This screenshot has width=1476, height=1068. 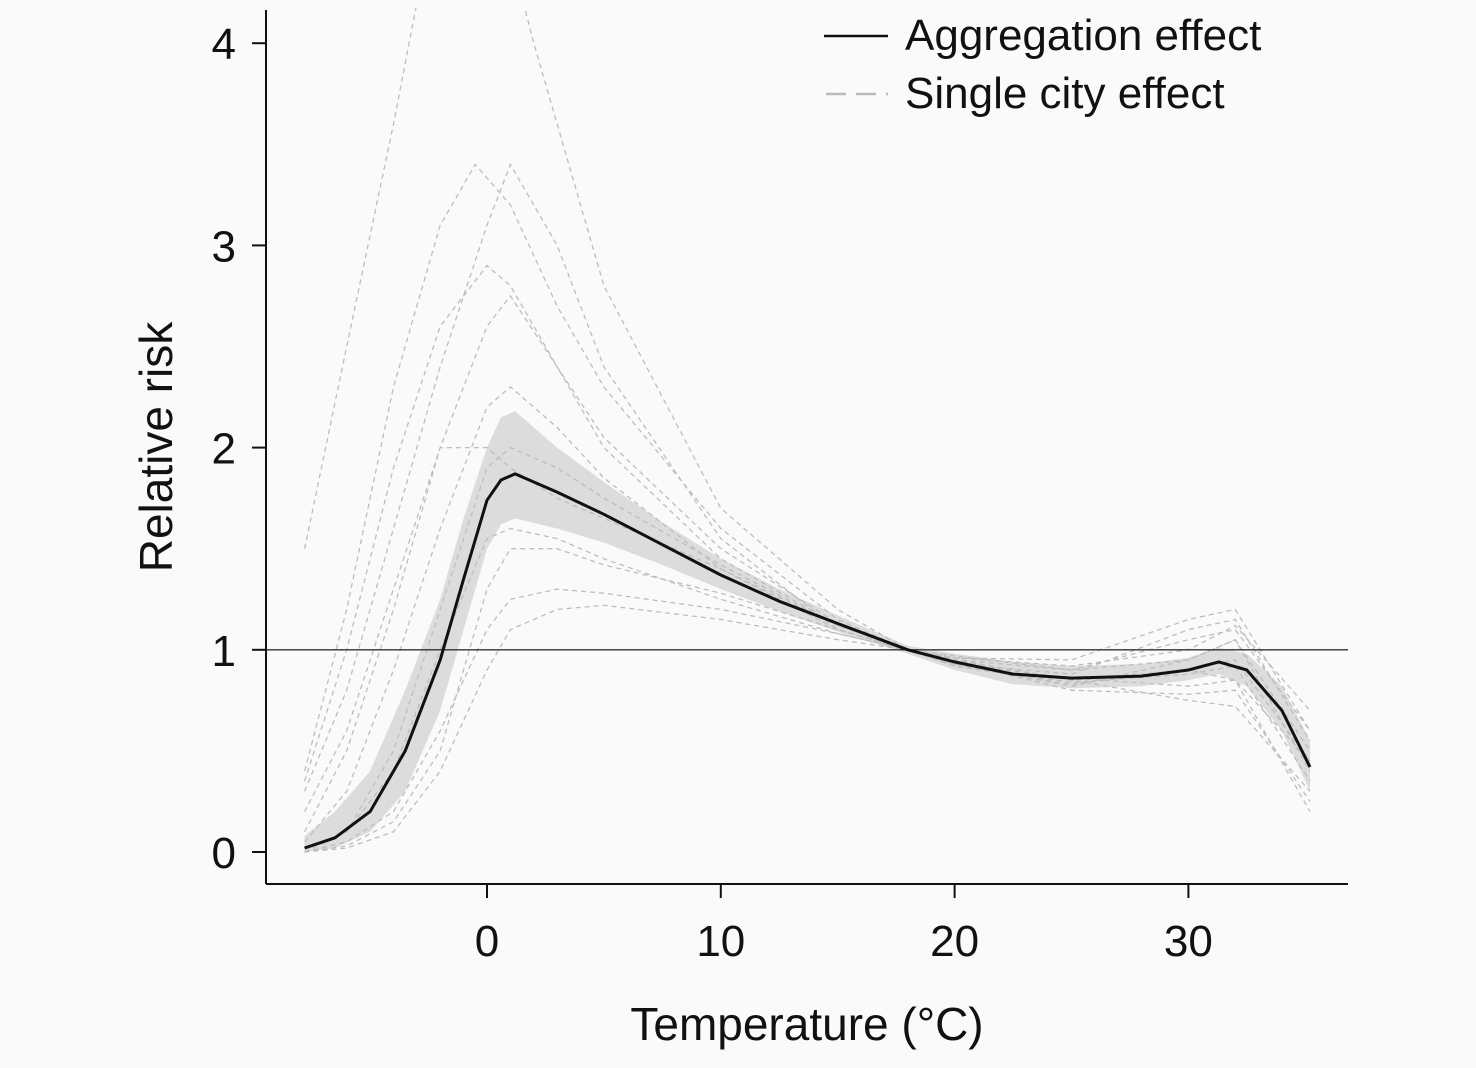 I want to click on x-tick-label: 20, so click(x=954, y=941).